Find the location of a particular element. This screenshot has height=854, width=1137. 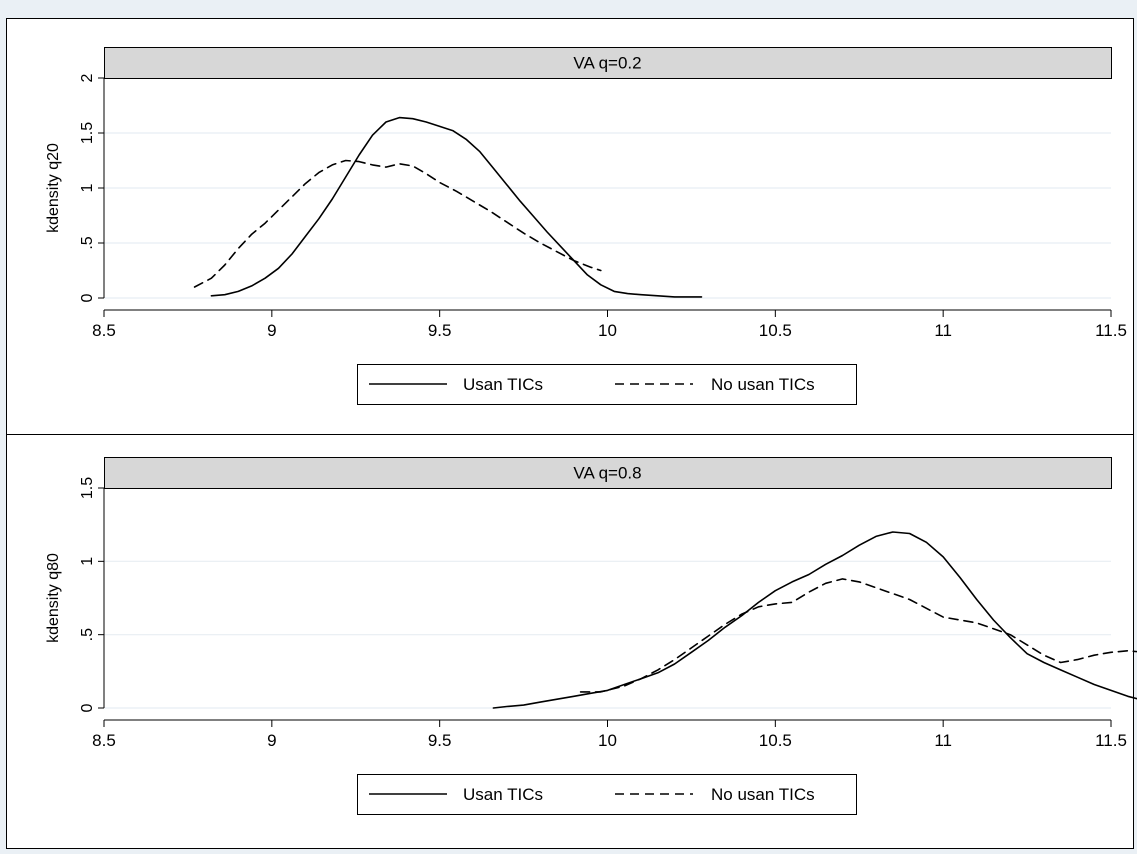

y-axis-title: kdensity q80 is located at coordinates (53, 598).